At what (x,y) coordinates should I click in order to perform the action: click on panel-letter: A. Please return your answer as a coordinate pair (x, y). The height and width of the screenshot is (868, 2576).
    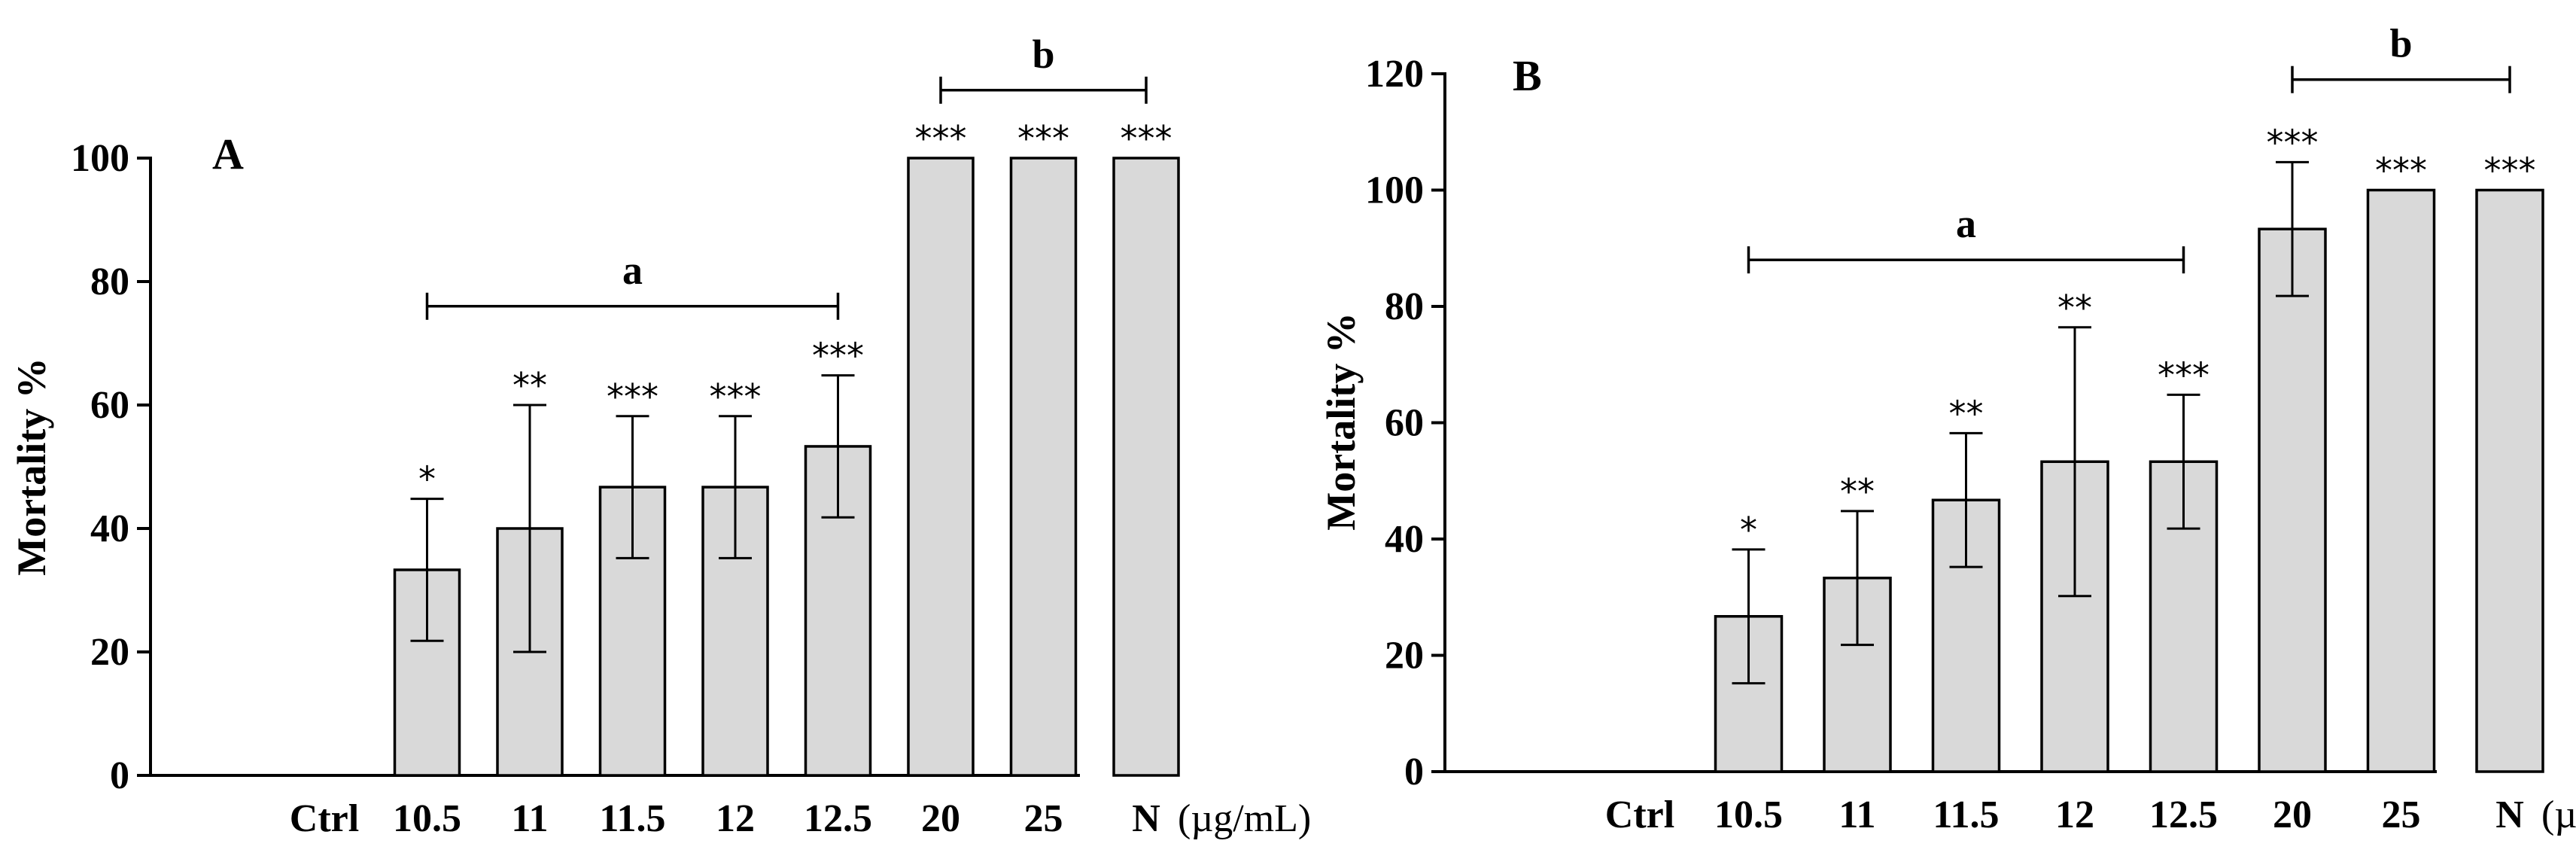
    Looking at the image, I should click on (228, 153).